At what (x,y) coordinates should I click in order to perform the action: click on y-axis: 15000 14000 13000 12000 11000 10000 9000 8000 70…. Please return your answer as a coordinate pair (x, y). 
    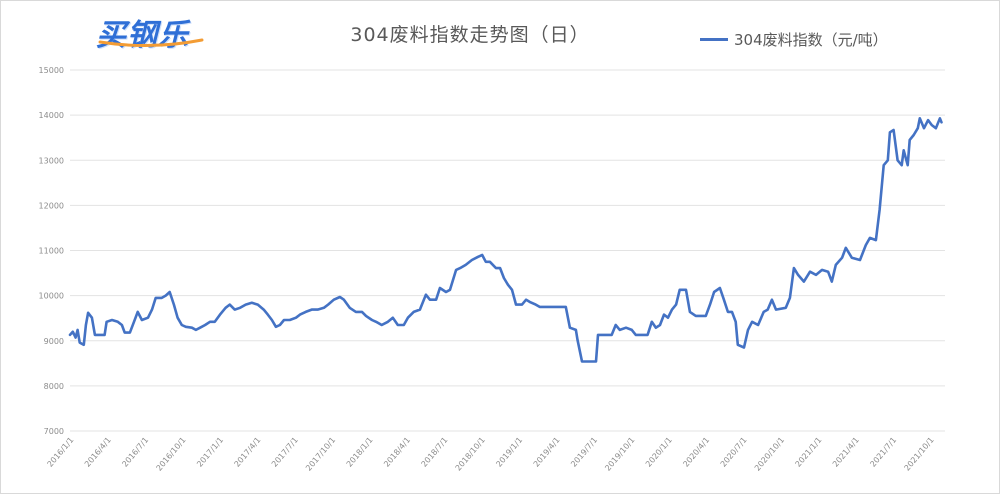
    Looking at the image, I should click on (51, 251).